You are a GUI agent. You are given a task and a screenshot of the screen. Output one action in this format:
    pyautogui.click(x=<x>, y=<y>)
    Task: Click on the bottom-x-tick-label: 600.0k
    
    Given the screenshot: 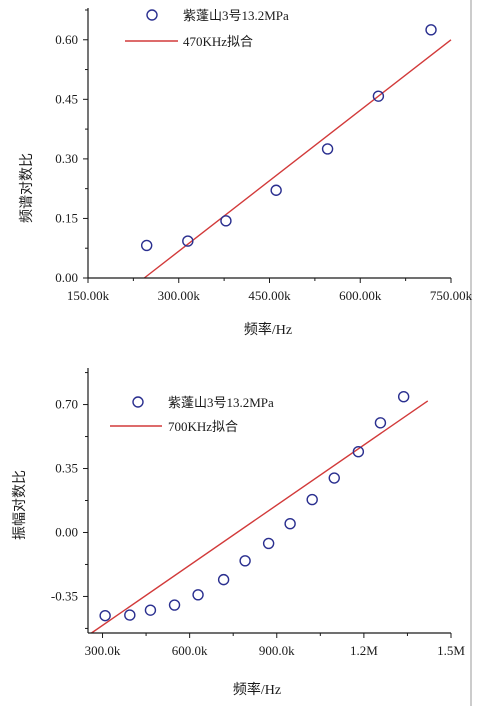 What is the action you would take?
    pyautogui.click(x=190, y=650)
    